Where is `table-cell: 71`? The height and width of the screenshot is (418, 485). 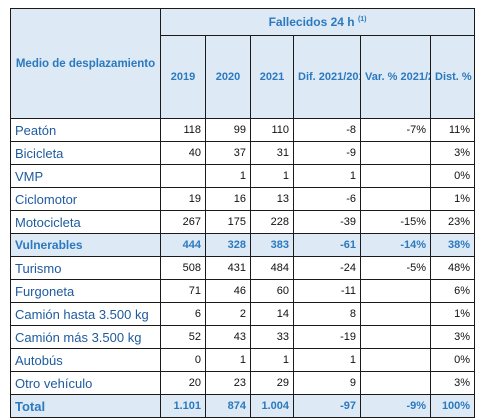 table-cell: 71 is located at coordinates (183, 291).